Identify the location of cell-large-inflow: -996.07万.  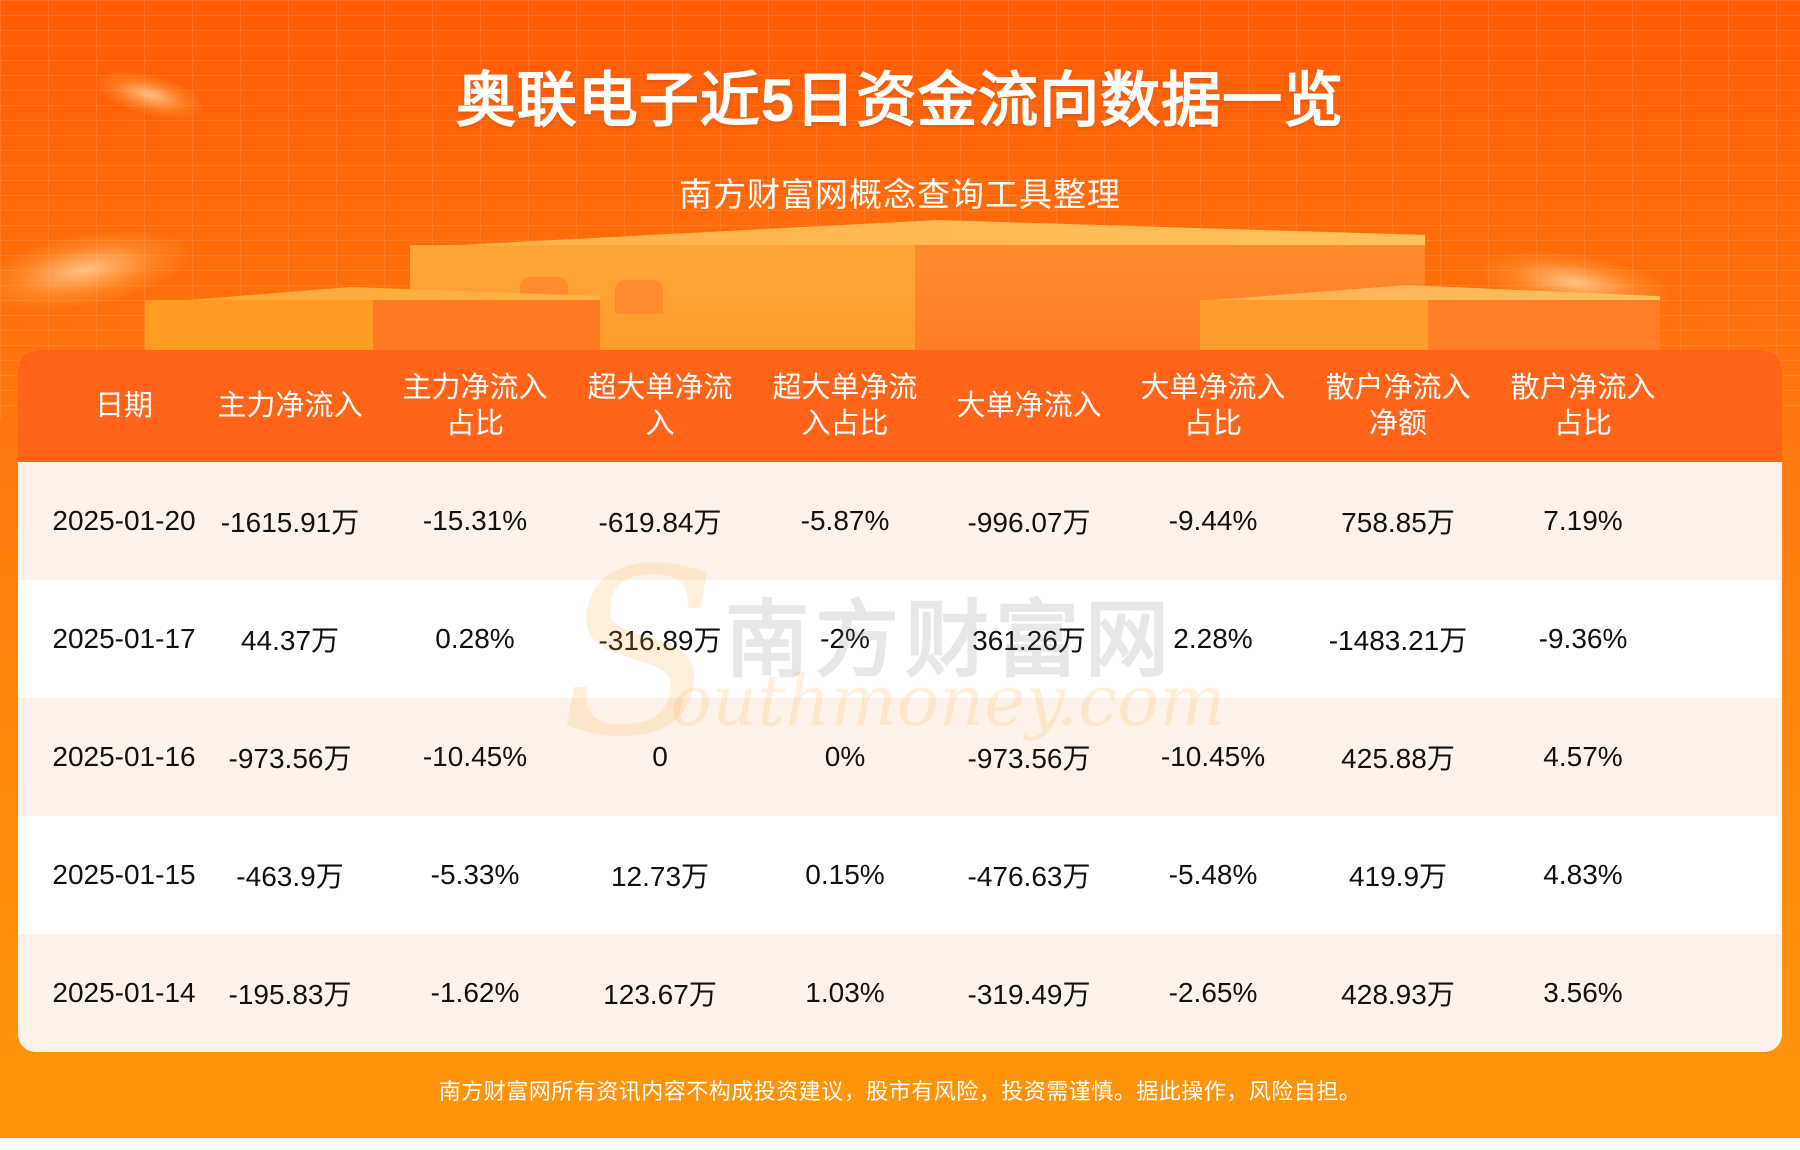
(1029, 522).